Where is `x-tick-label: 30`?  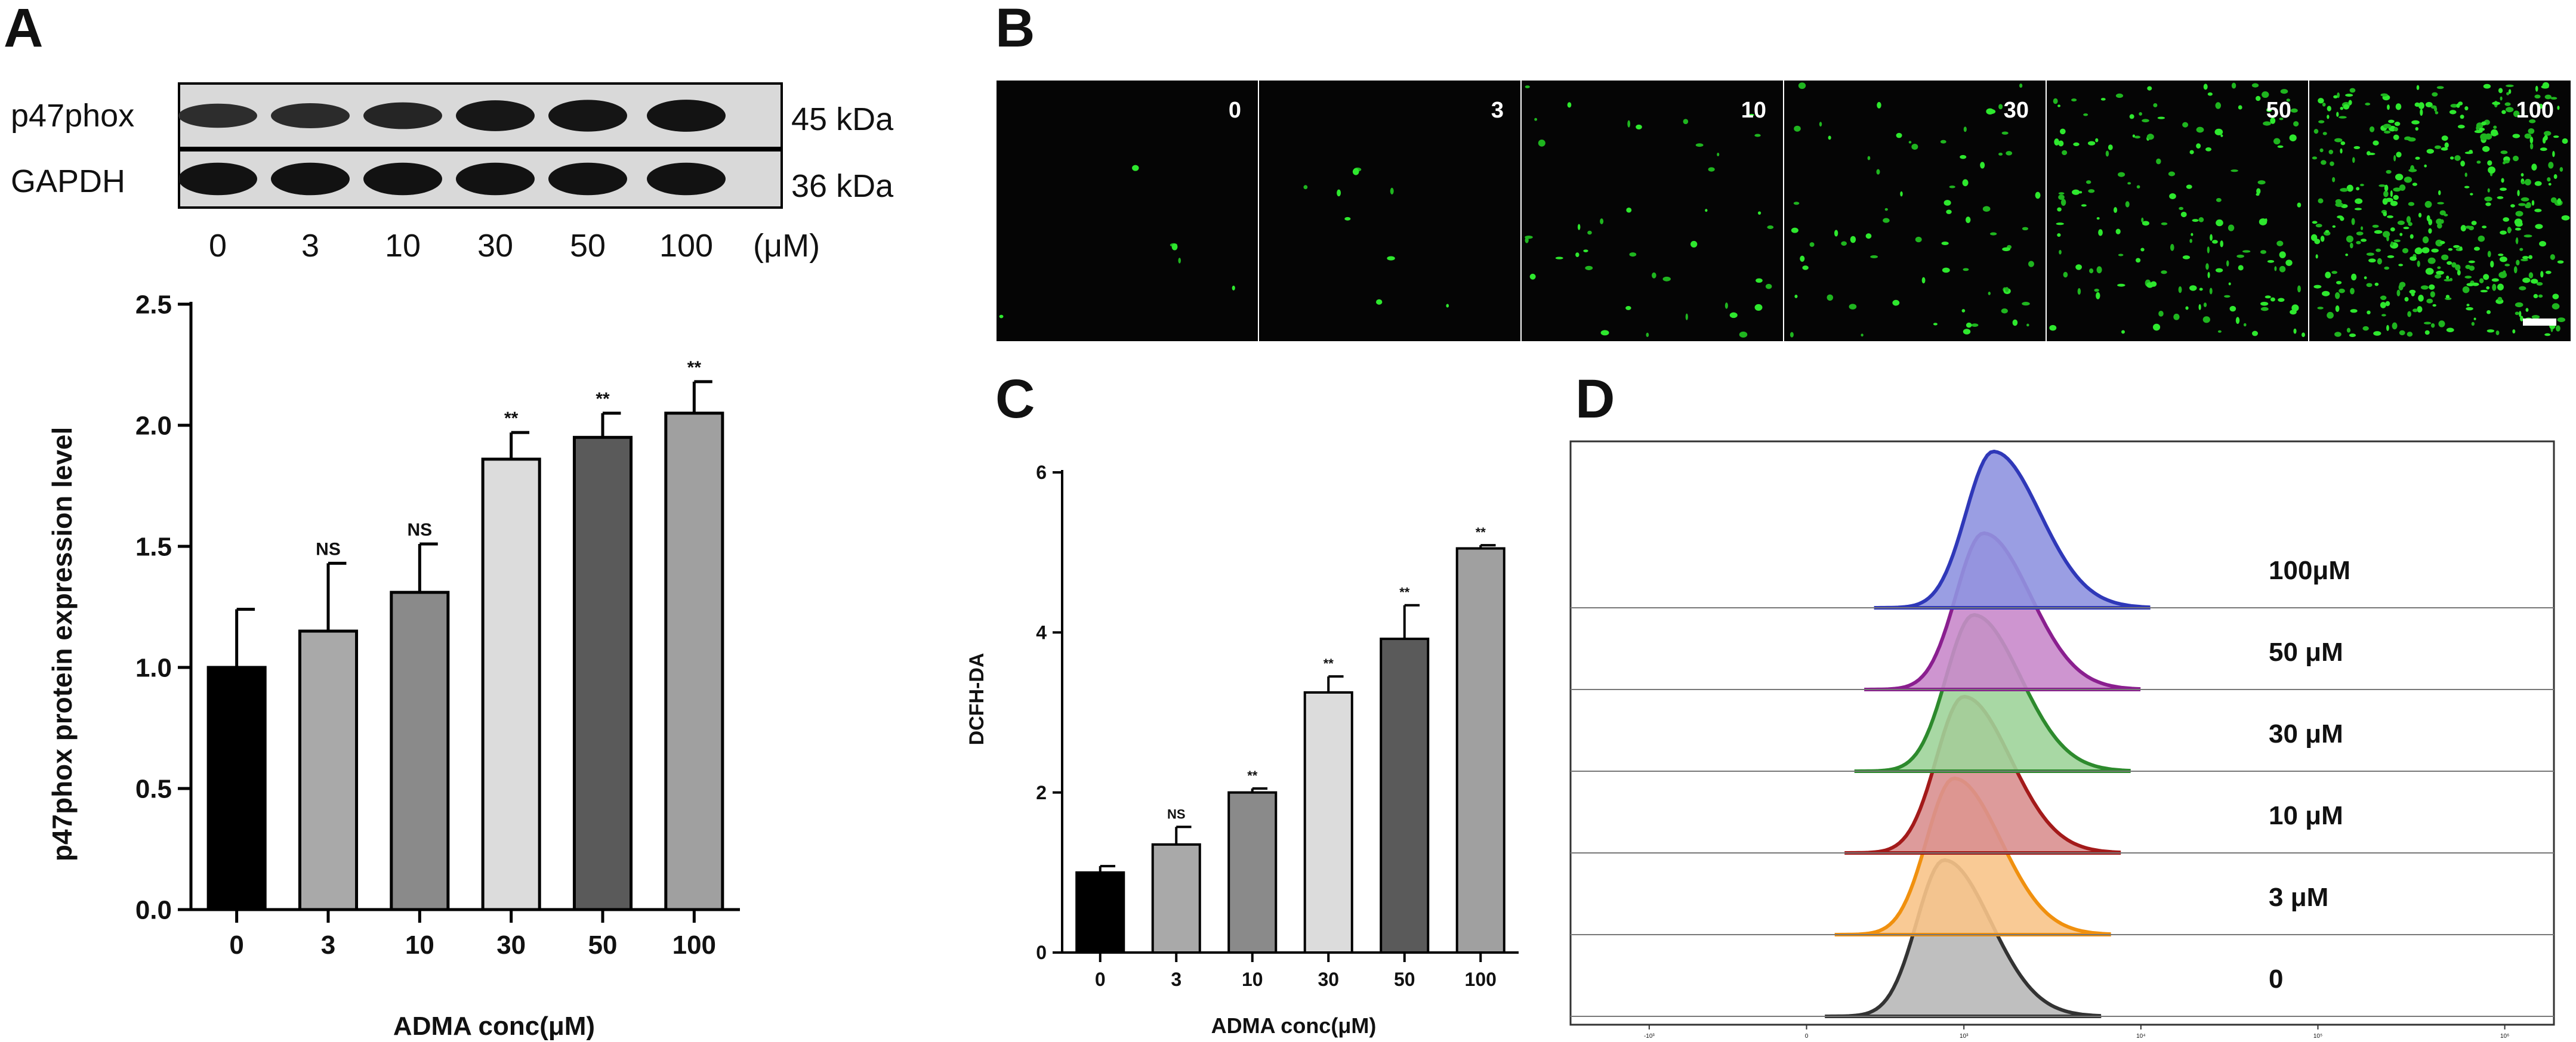
x-tick-label: 30 is located at coordinates (1328, 979).